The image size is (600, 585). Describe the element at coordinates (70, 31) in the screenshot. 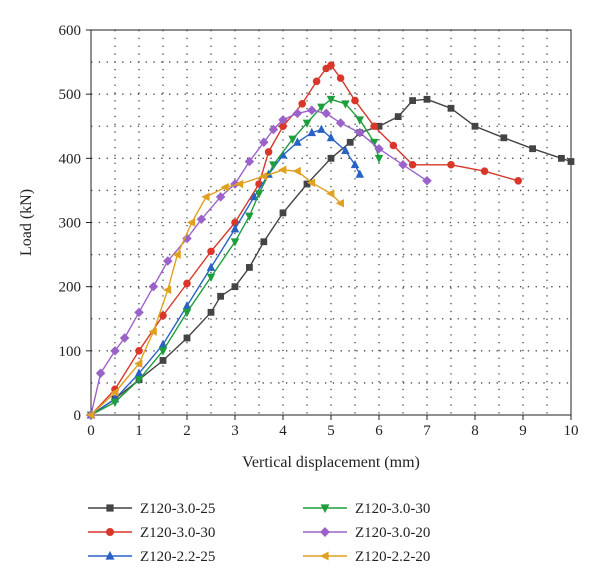

I see `y-tick-label: 600` at that location.